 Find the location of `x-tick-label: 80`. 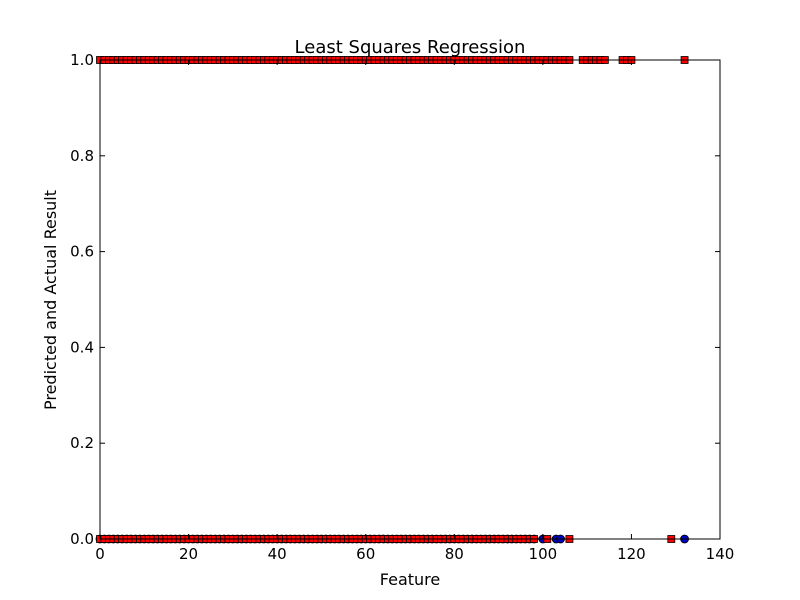

x-tick-label: 80 is located at coordinates (454, 554).